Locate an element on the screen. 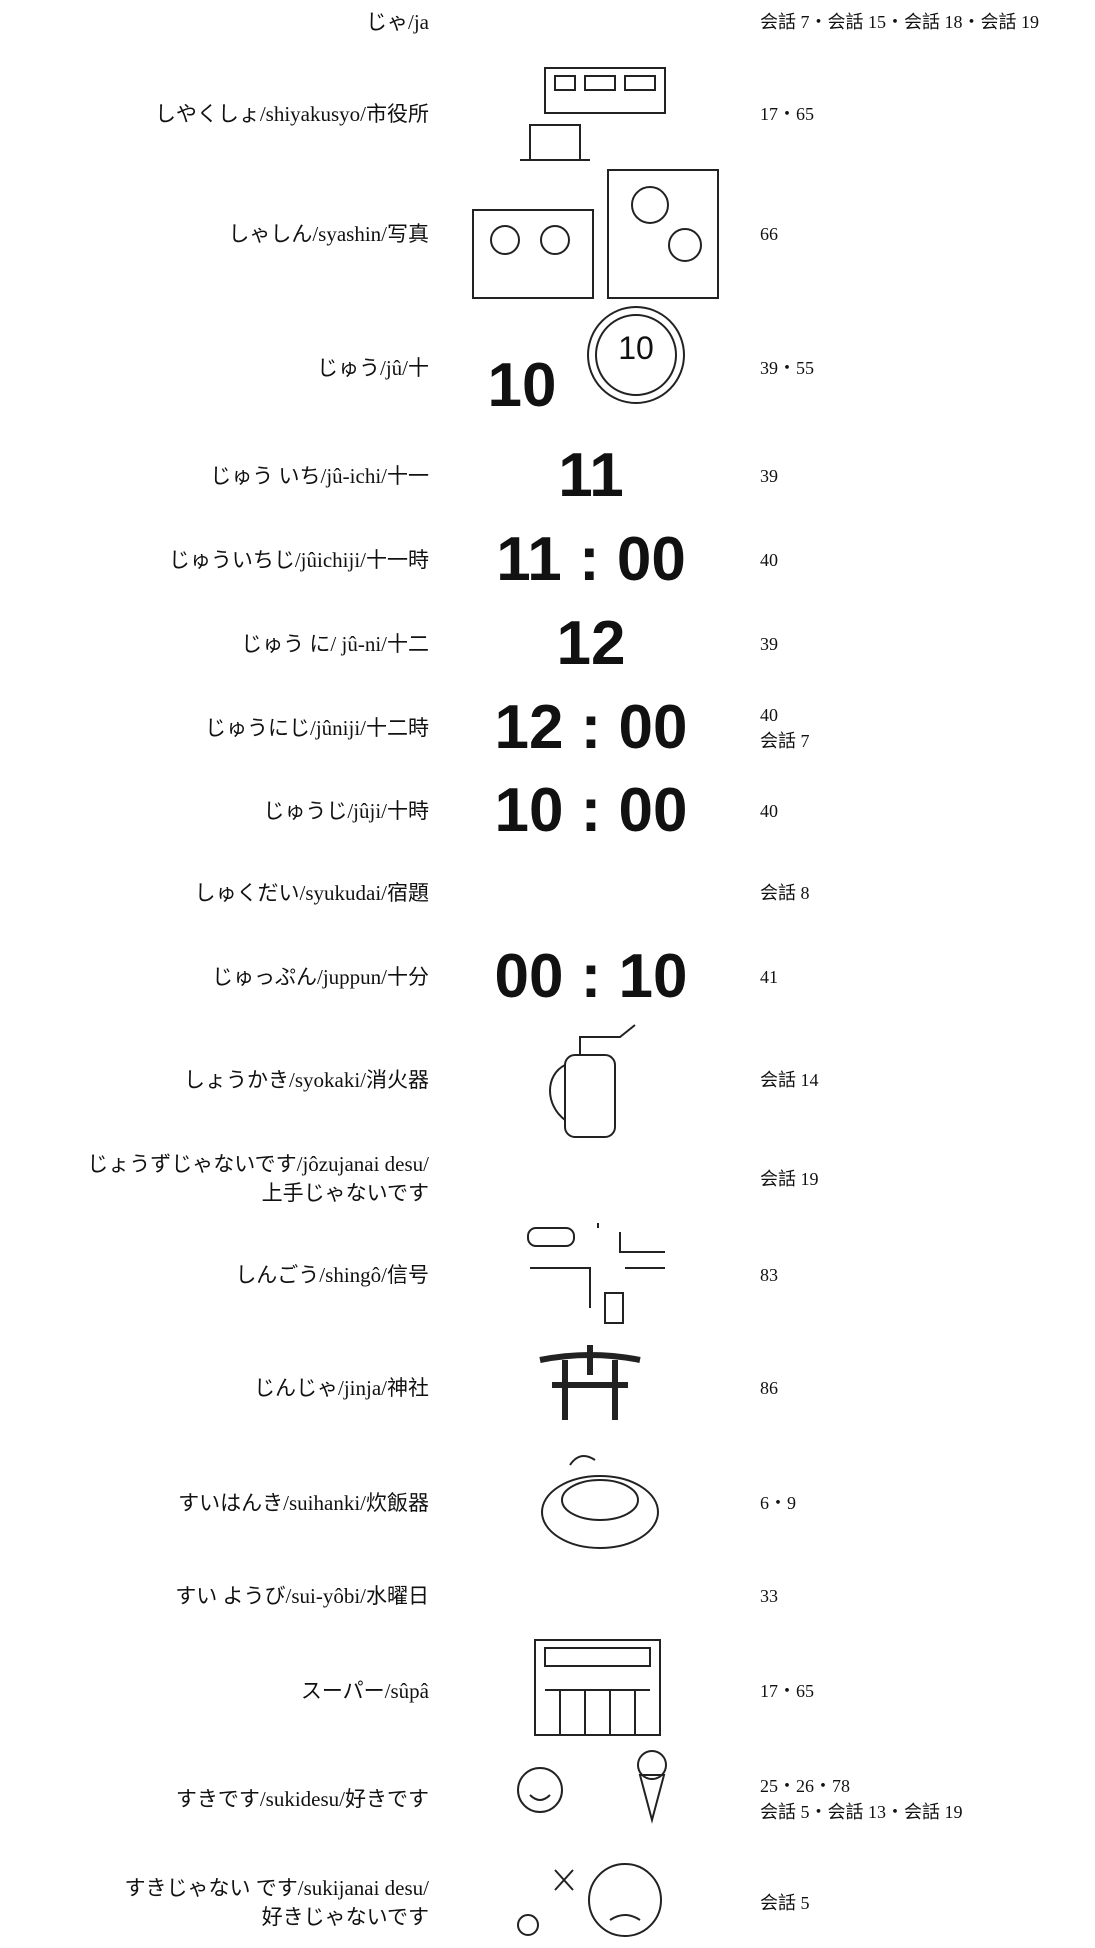  numeral-image: 10 is located at coordinates (522, 385).